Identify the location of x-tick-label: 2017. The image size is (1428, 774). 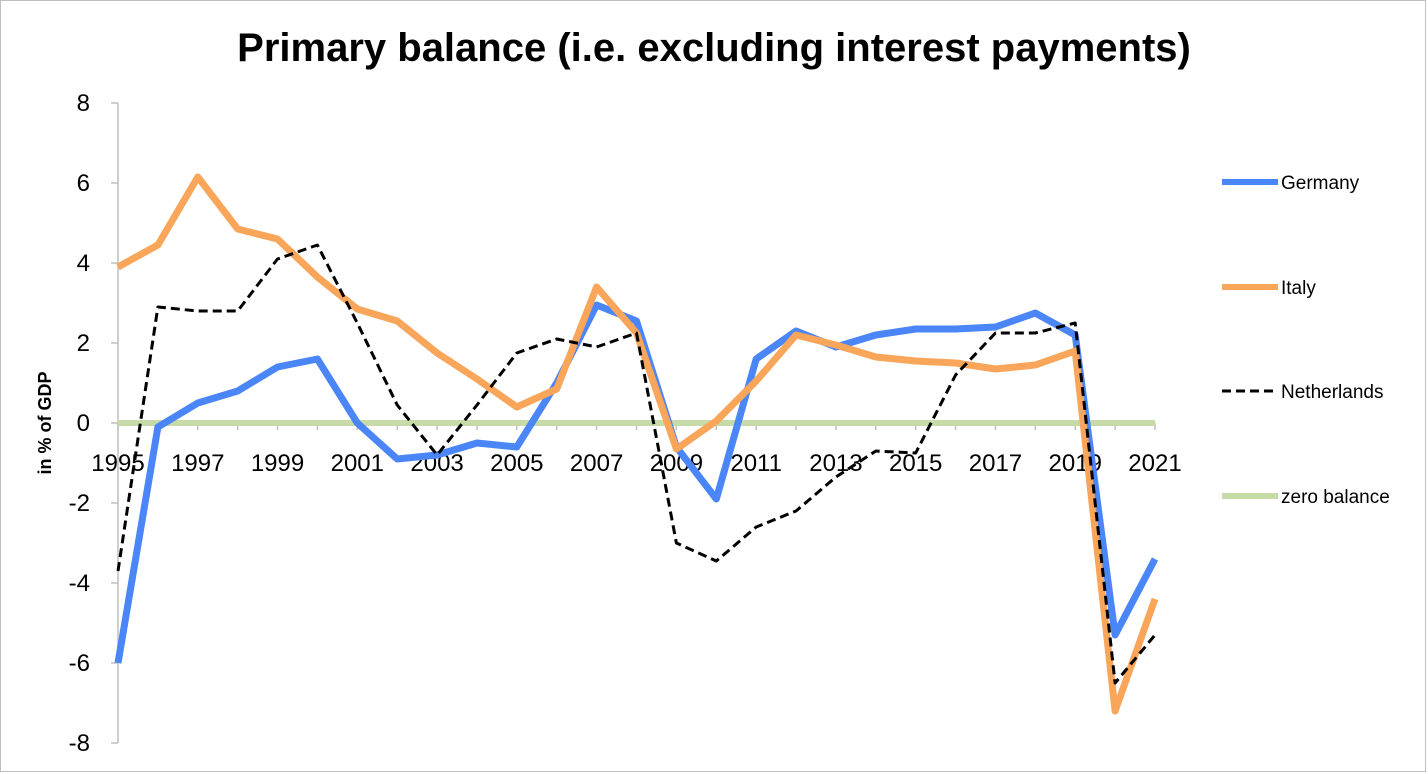
(995, 463).